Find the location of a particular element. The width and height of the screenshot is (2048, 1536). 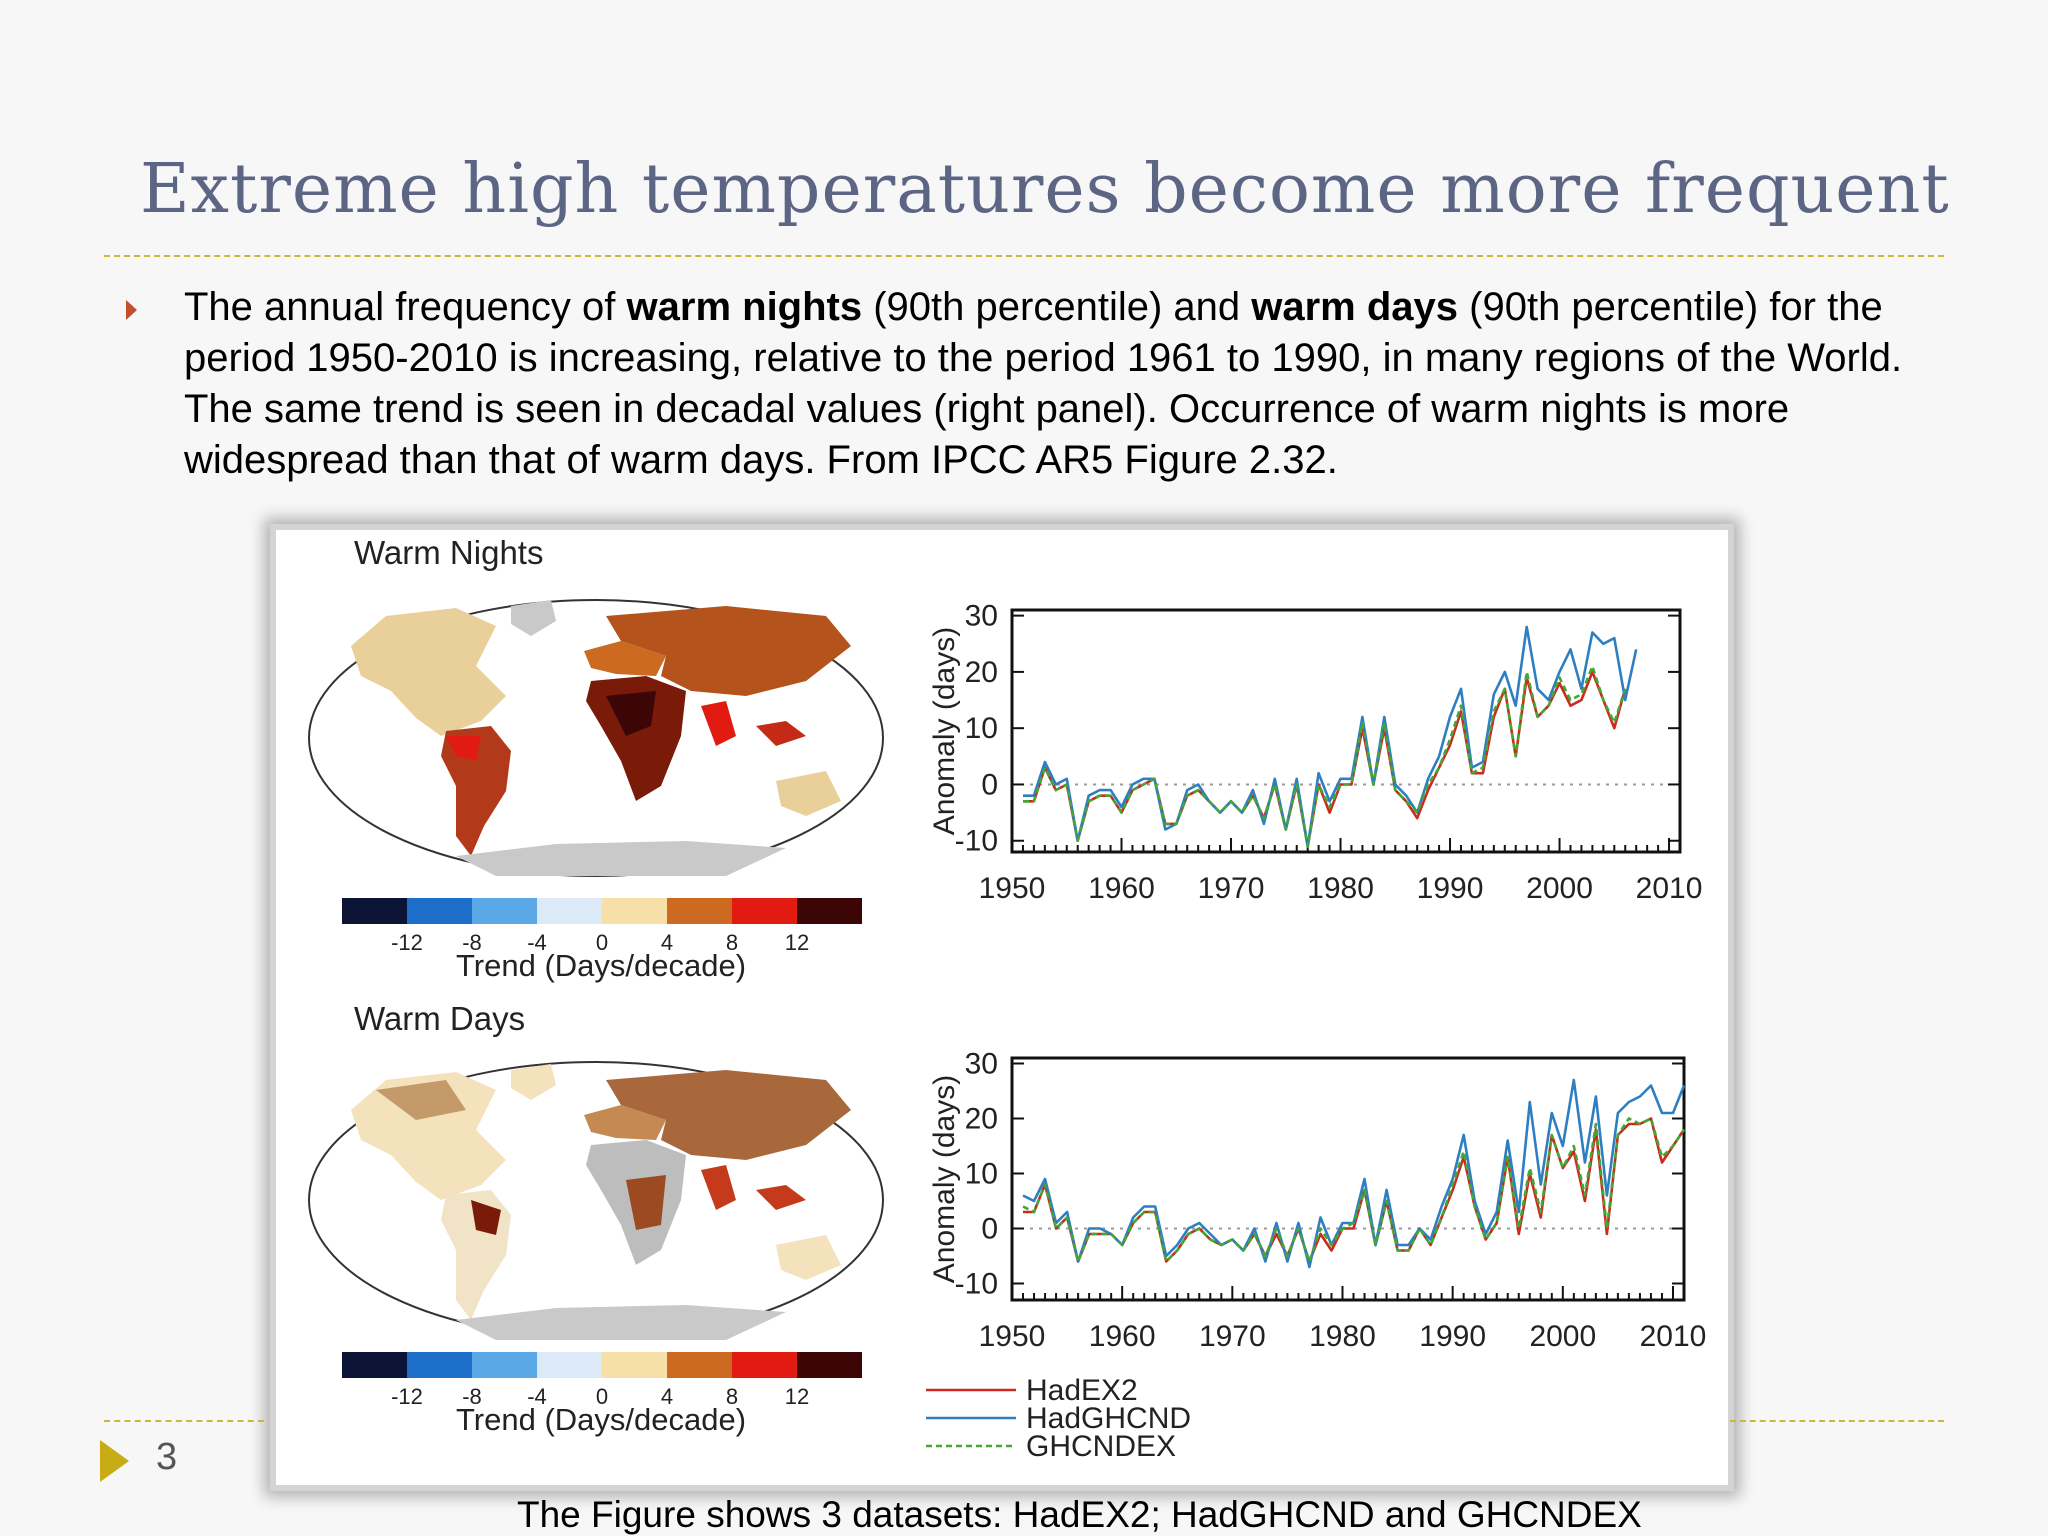

panel-label-warm-days: Warm Days is located at coordinates (440, 1018).